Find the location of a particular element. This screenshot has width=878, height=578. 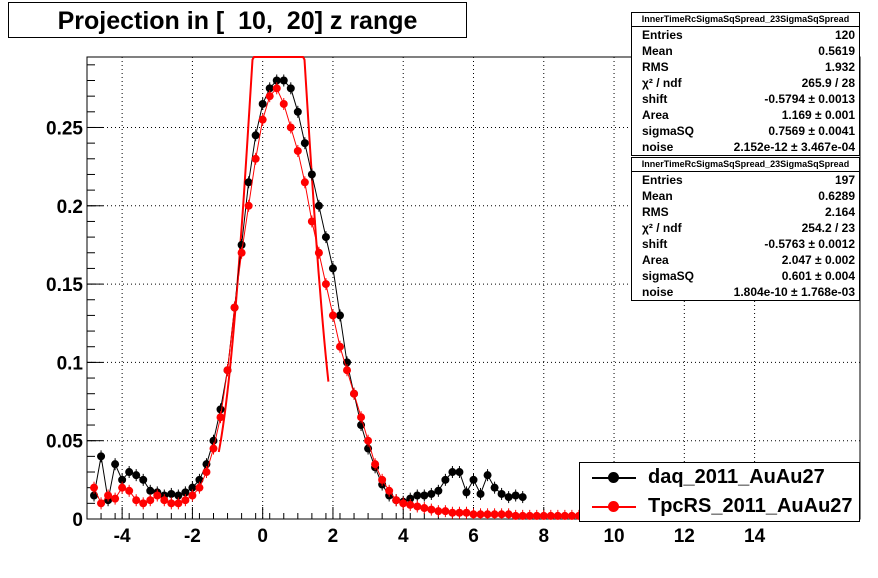

x-tick-label: 0 is located at coordinates (262, 536).